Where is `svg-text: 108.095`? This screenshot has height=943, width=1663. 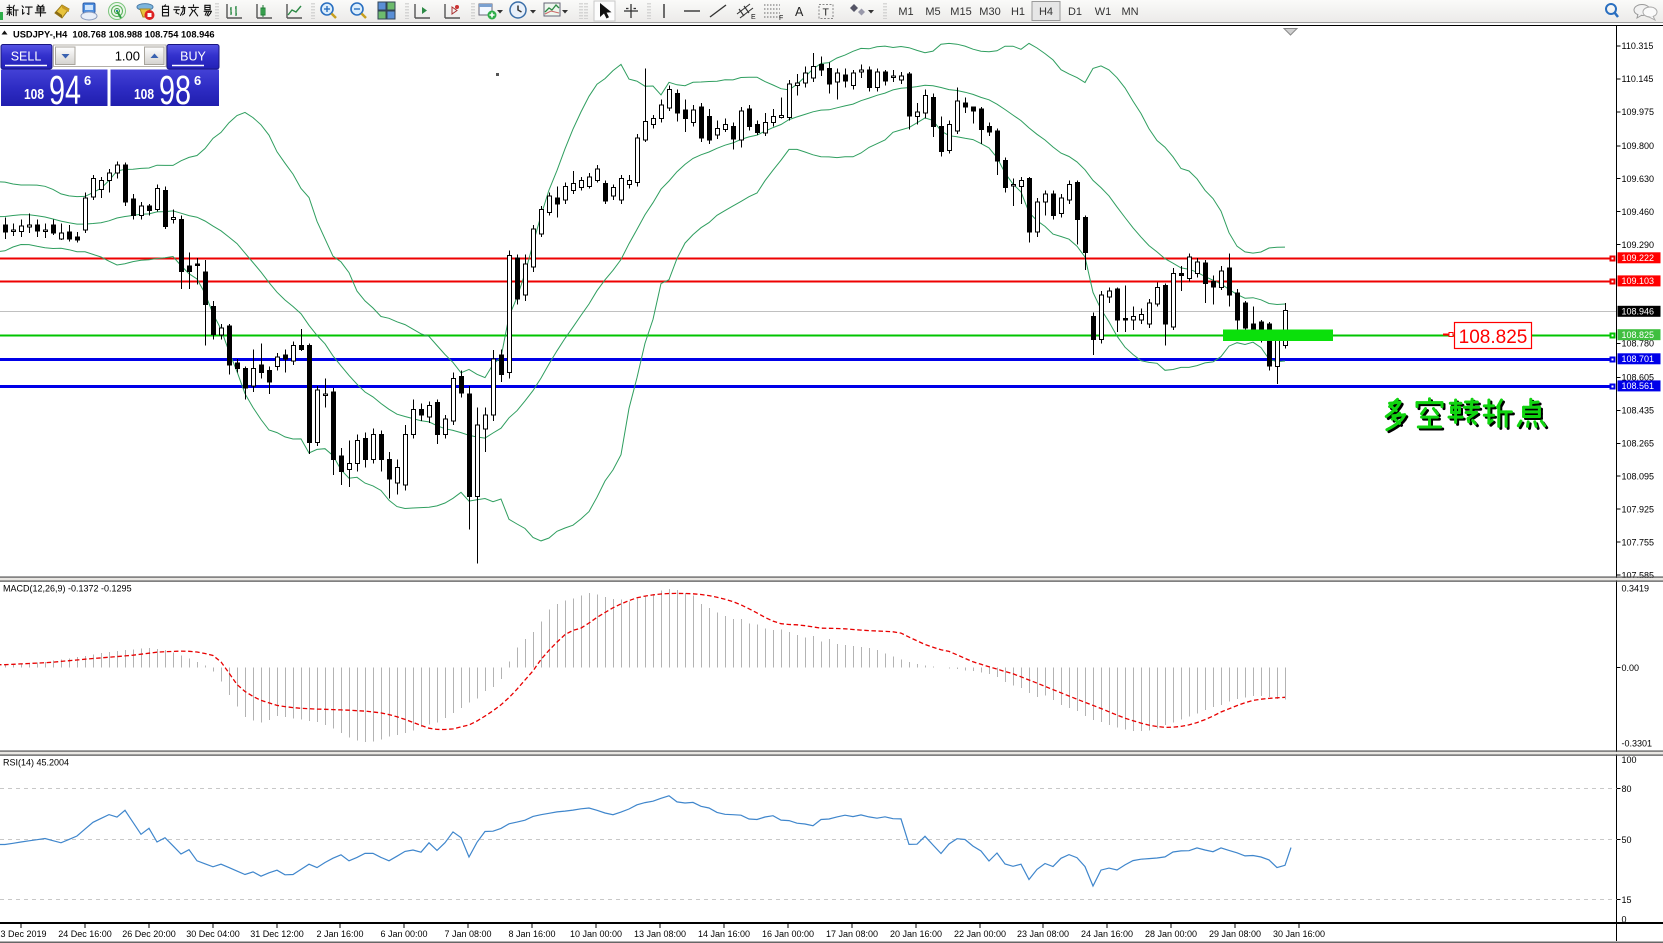
svg-text: 108.095 is located at coordinates (1638, 476).